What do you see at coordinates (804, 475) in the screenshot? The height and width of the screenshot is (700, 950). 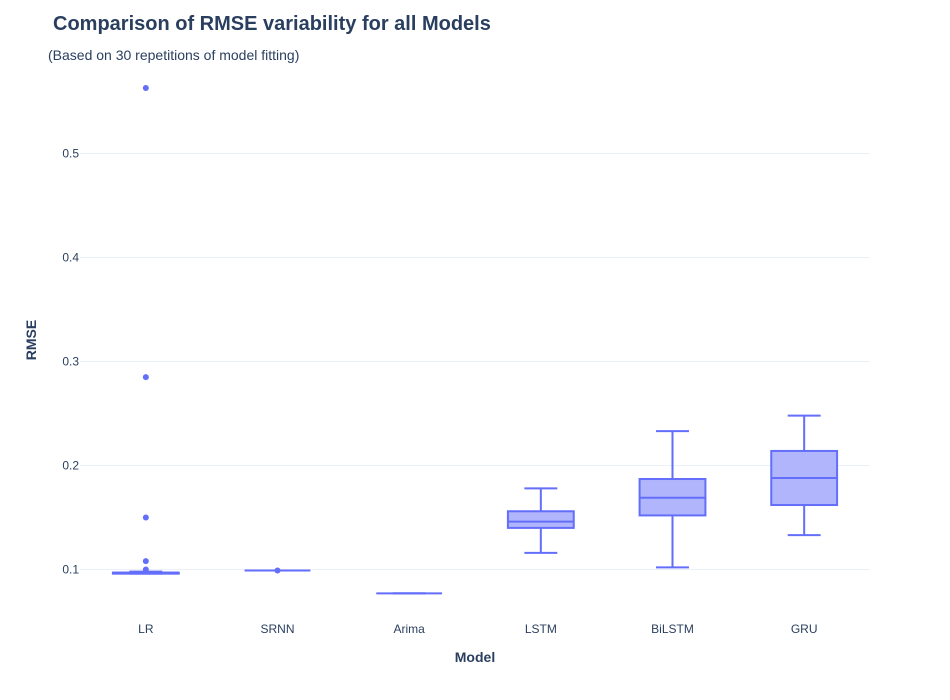 I see `box-gru` at bounding box center [804, 475].